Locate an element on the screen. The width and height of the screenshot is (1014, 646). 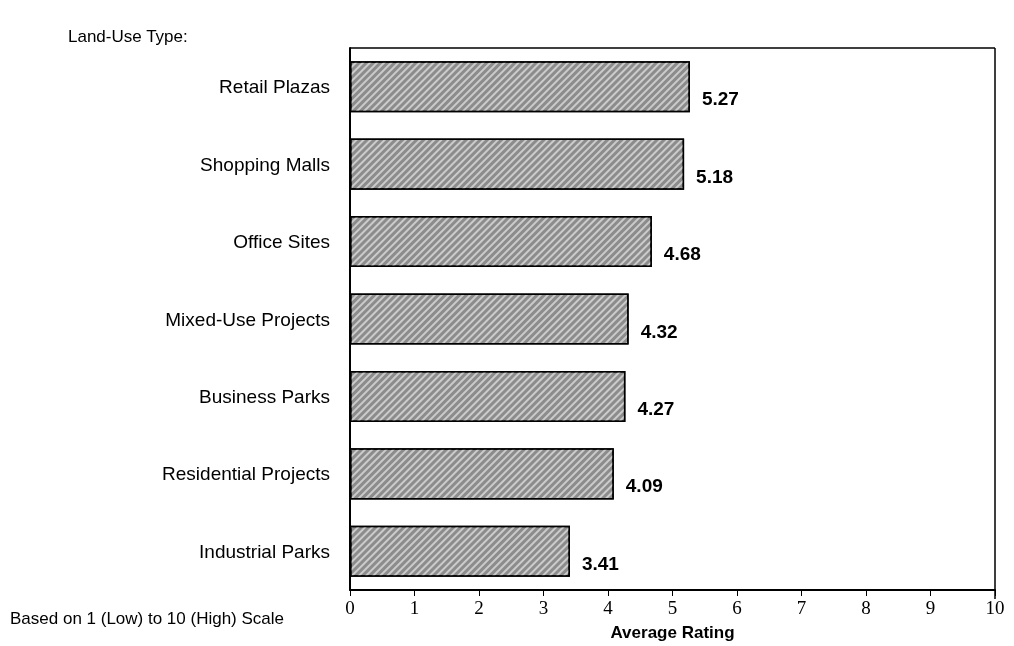
y-tick-label: Residential Projects is located at coordinates (246, 474).